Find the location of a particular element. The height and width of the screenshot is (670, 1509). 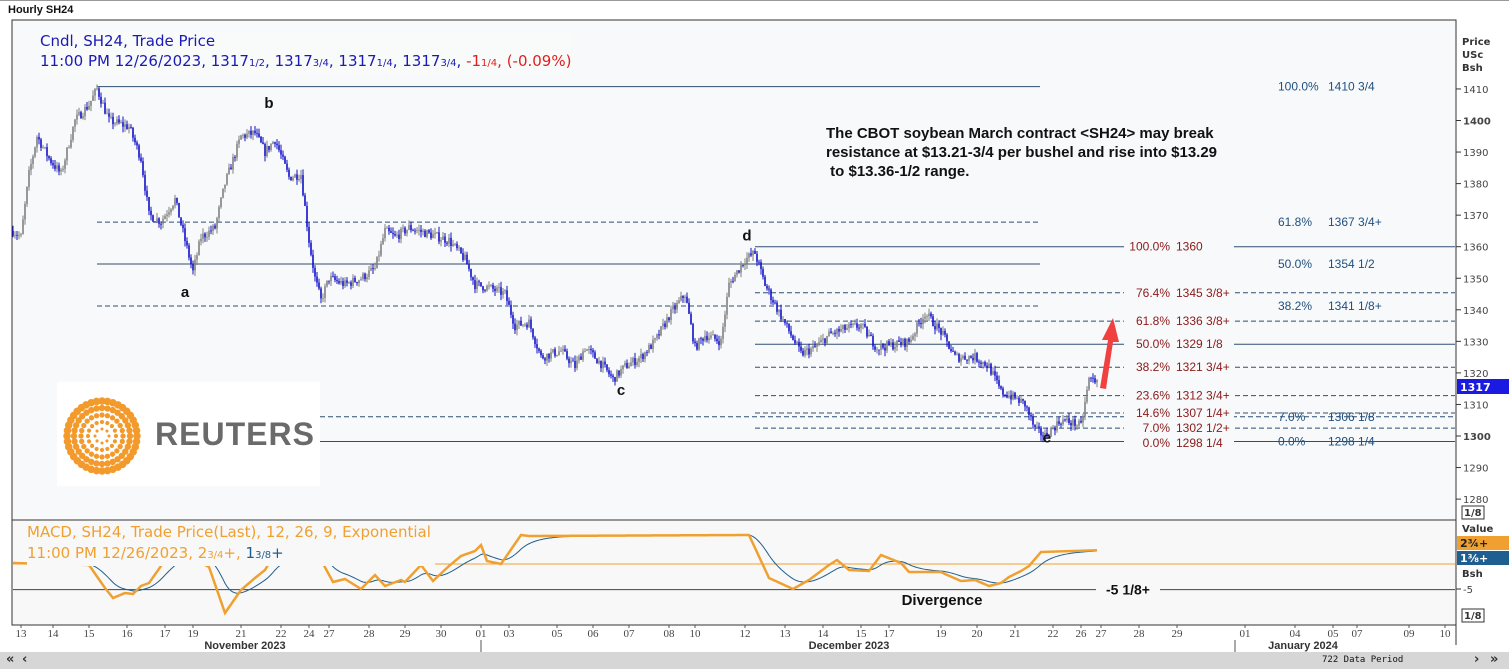

fib-value-label: 1306 1/8 is located at coordinates (1351, 417).